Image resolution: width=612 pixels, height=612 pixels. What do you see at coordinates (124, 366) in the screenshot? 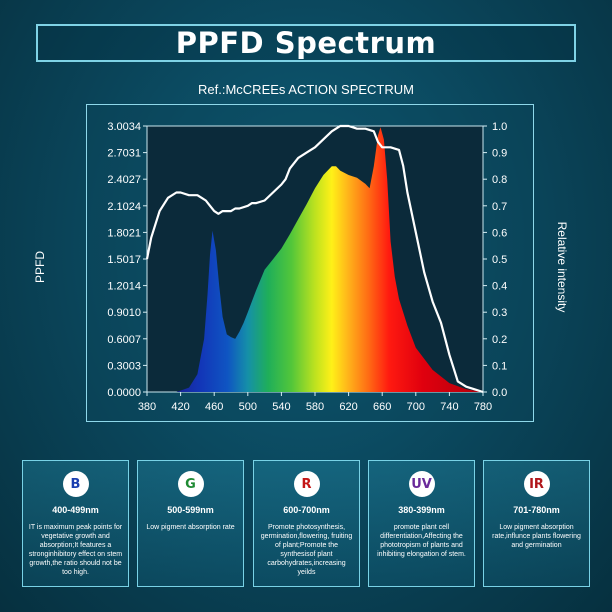
I see `y-tick-label: 0.3003` at bounding box center [124, 366].